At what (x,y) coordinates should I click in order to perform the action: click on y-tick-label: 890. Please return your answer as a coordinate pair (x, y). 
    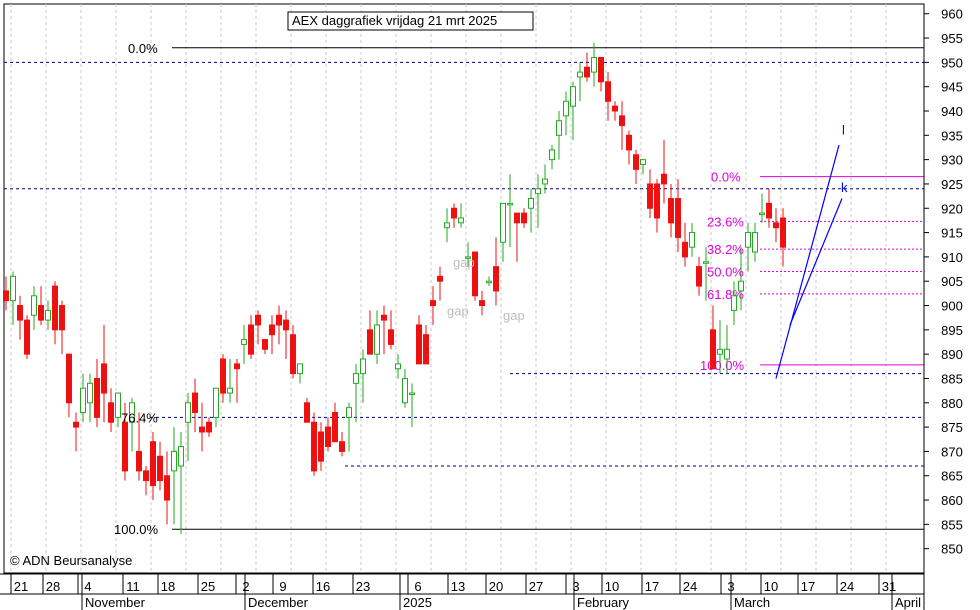
    Looking at the image, I should click on (952, 354).